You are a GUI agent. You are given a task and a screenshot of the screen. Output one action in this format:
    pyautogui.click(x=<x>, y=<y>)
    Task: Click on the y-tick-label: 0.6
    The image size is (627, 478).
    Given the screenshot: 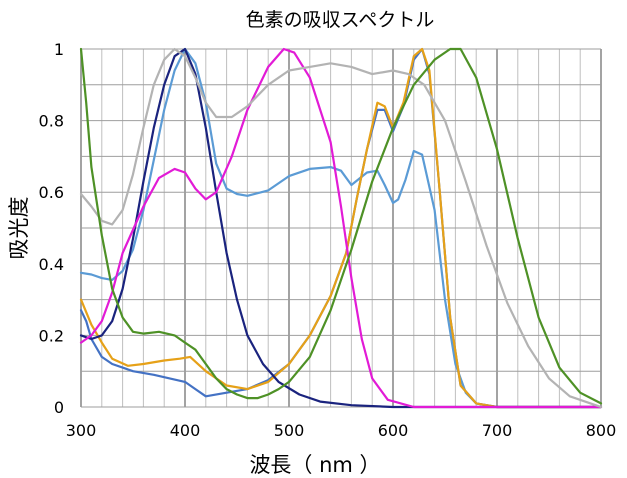 What is the action you would take?
    pyautogui.click(x=51, y=192)
    